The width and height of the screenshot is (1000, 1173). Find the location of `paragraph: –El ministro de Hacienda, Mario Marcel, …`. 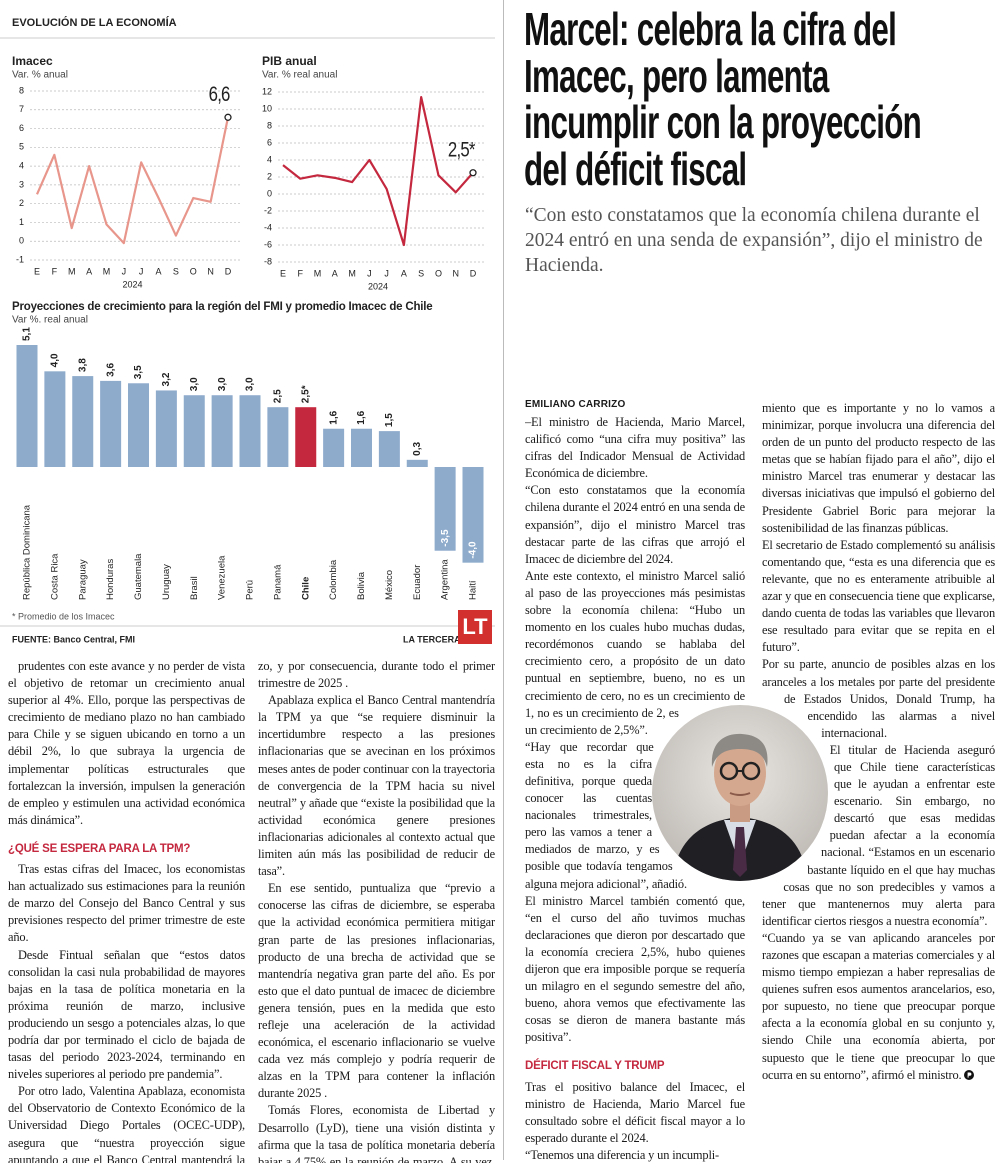

paragraph: –El ministro de Hacienda, Mario Marcel, … is located at coordinates (635, 448).